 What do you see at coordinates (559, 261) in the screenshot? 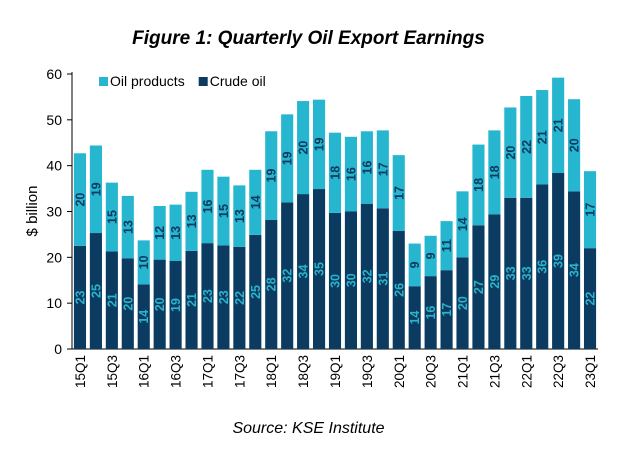
I see `data-label-crude-oil: 39` at bounding box center [559, 261].